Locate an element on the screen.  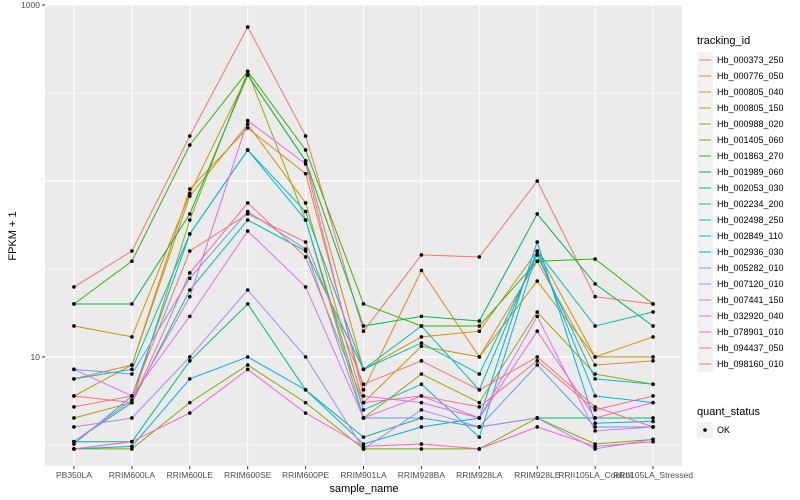
legend-label: Hb_098160_010 is located at coordinates (750, 364).